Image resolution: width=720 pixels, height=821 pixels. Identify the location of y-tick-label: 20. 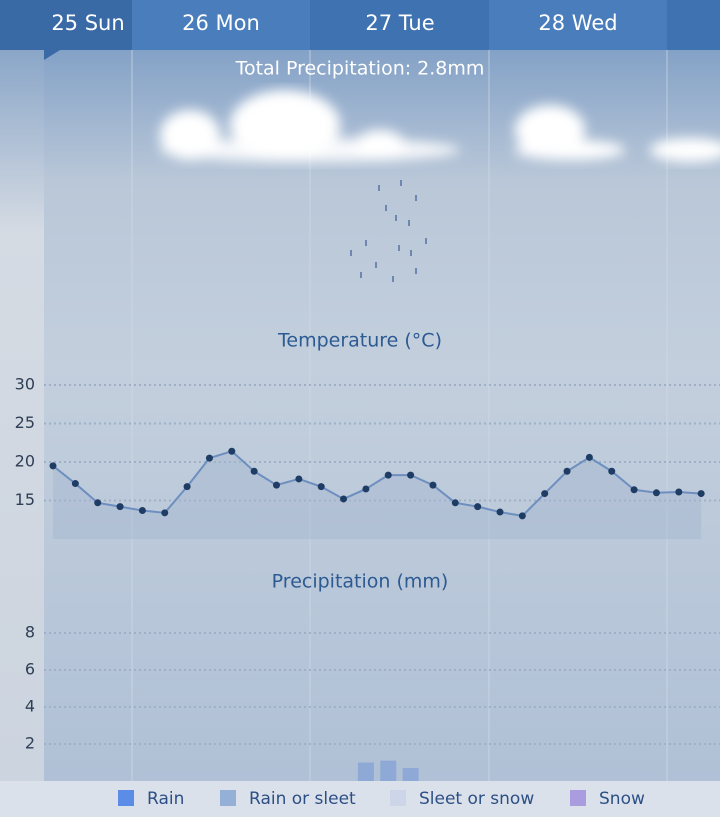
(25, 461).